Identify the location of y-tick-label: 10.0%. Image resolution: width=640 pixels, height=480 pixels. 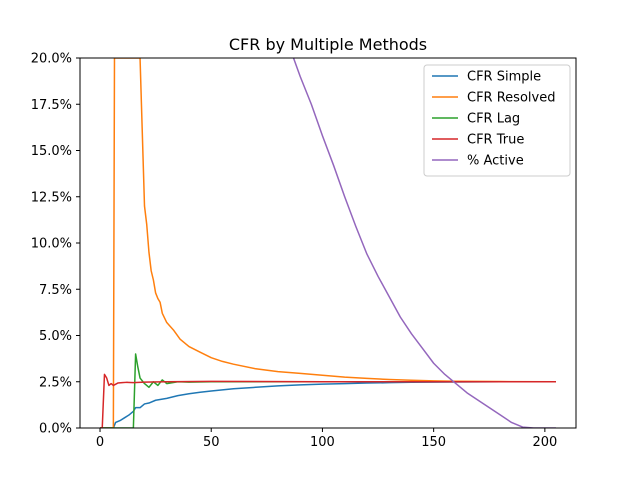
(51, 244).